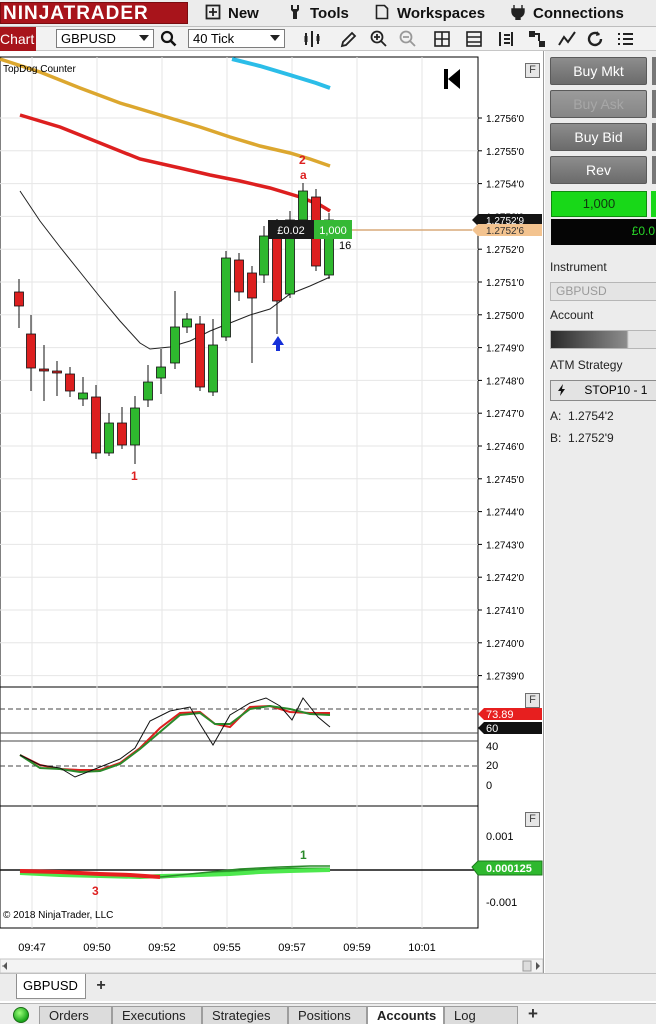  What do you see at coordinates (232, 14) in the screenshot?
I see `menu-new: New` at bounding box center [232, 14].